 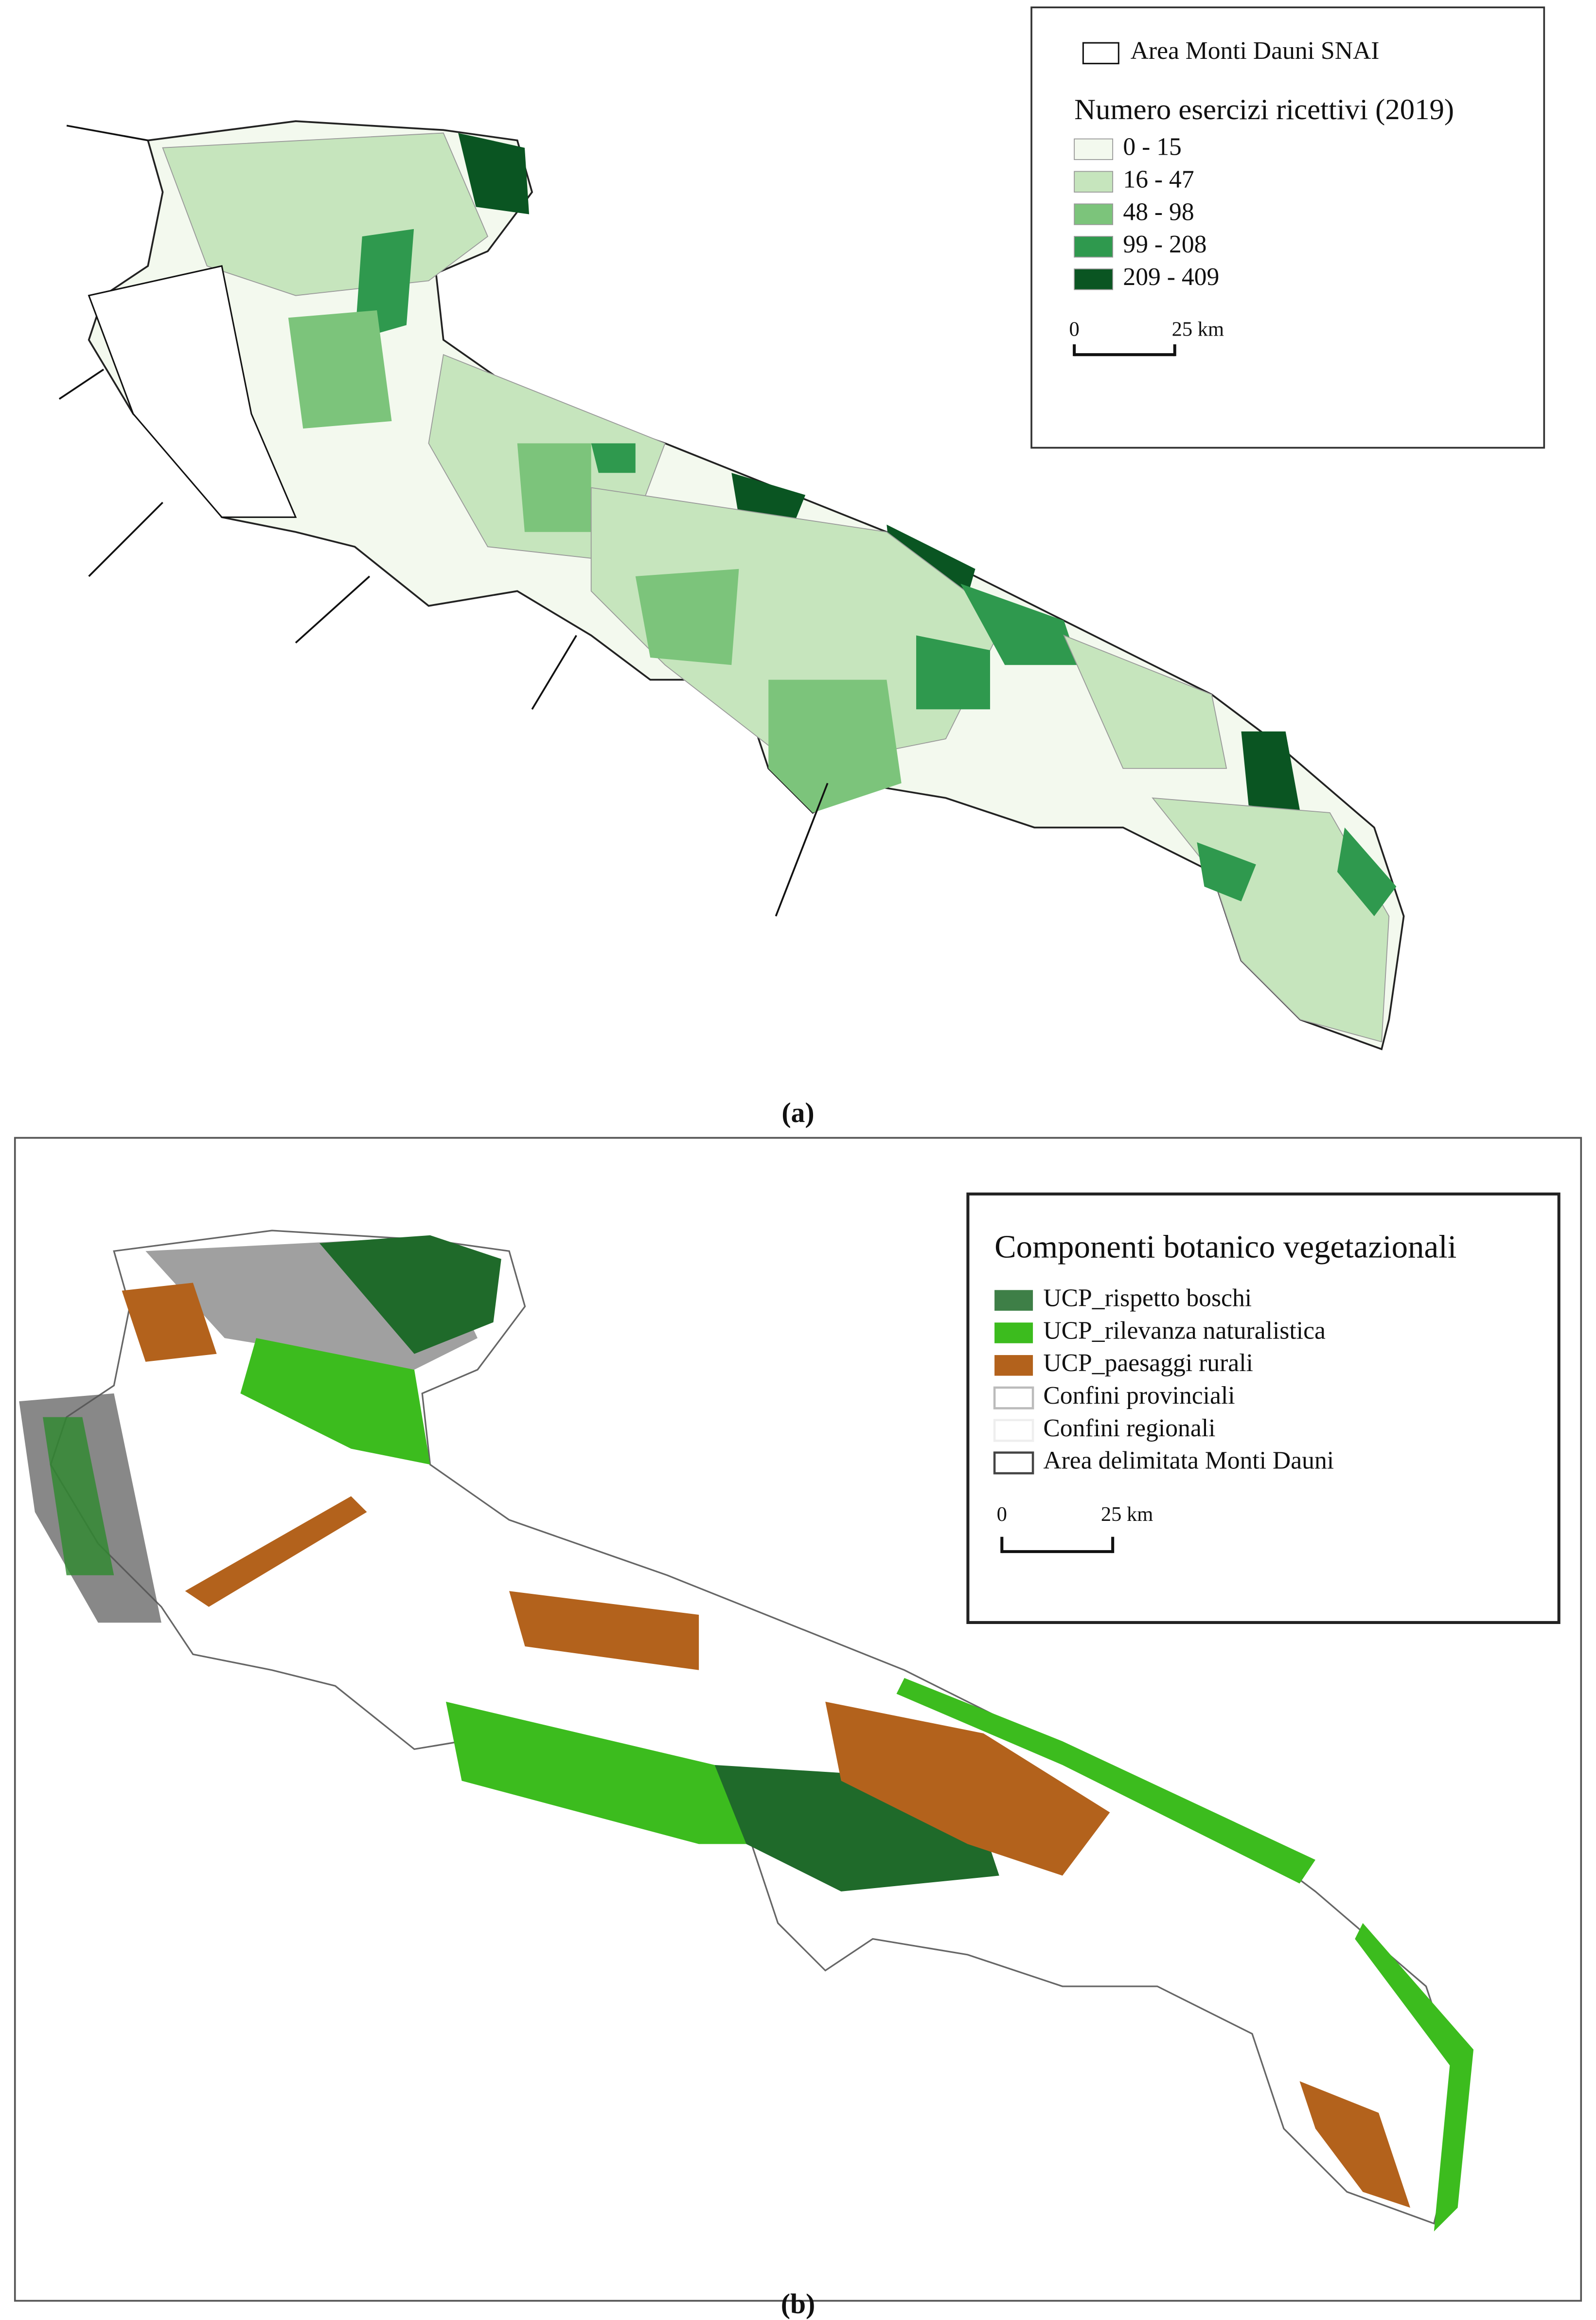 I want to click on legend-title: Numero esercizi ricettivi (2019), so click(x=1264, y=109).